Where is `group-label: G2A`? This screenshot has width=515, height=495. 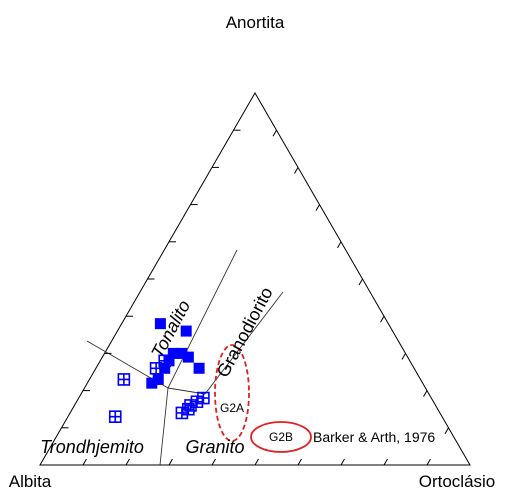
group-label: G2A is located at coordinates (232, 408).